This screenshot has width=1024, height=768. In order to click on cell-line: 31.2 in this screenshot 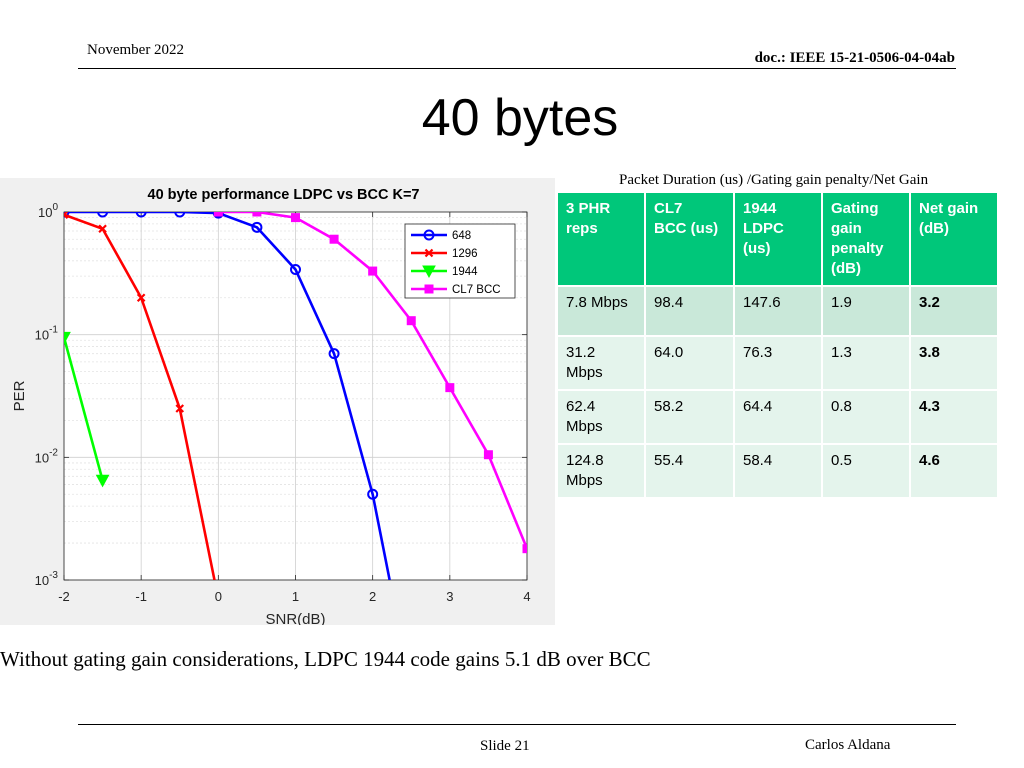, I will do `click(581, 352)`.